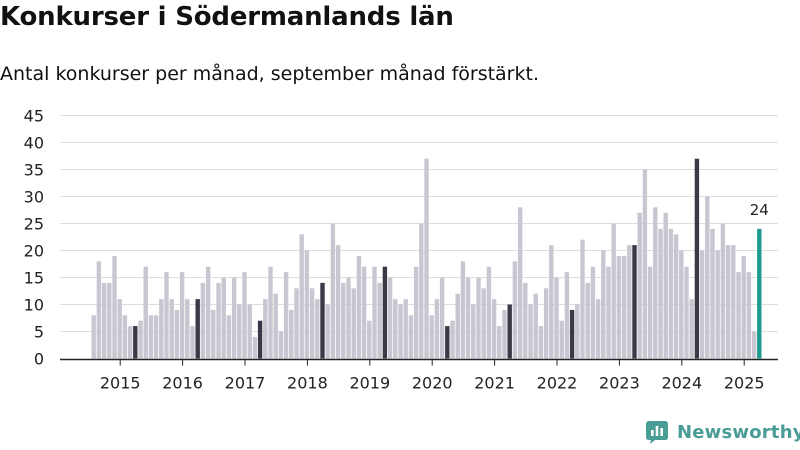 This screenshot has height=450, width=800. I want to click on x-tick-label: 2024, so click(681, 383).